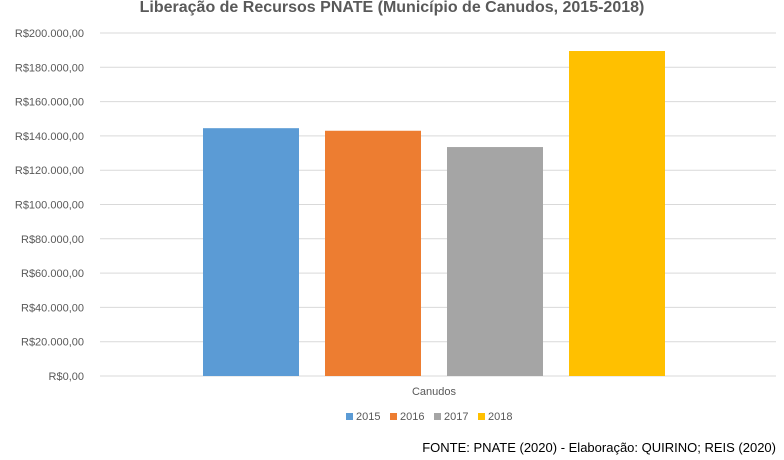 This screenshot has height=460, width=784. Describe the element at coordinates (49, 103) in the screenshot. I see `y-tick-label: R$160.000,00` at that location.